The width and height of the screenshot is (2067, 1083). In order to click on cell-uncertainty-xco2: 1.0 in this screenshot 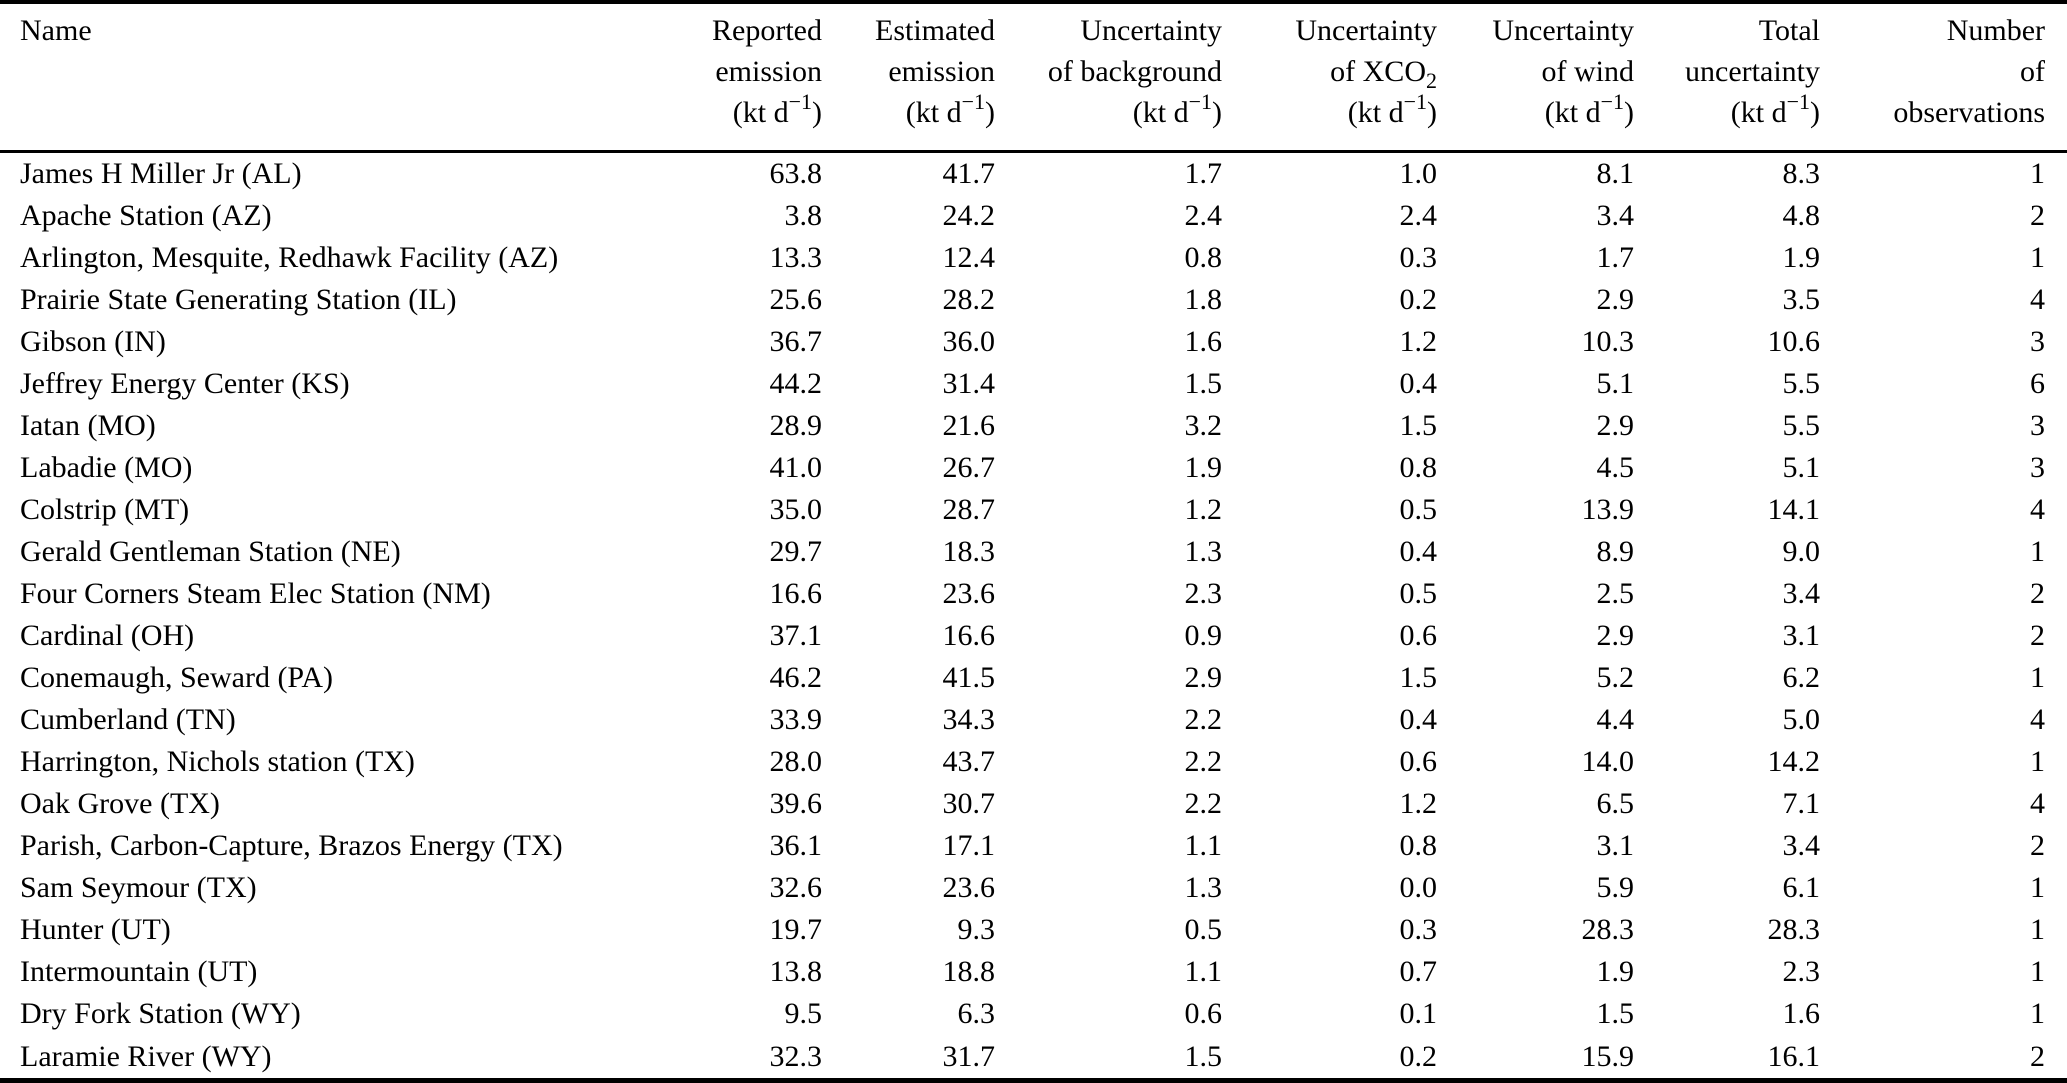, I will do `click(1418, 173)`.